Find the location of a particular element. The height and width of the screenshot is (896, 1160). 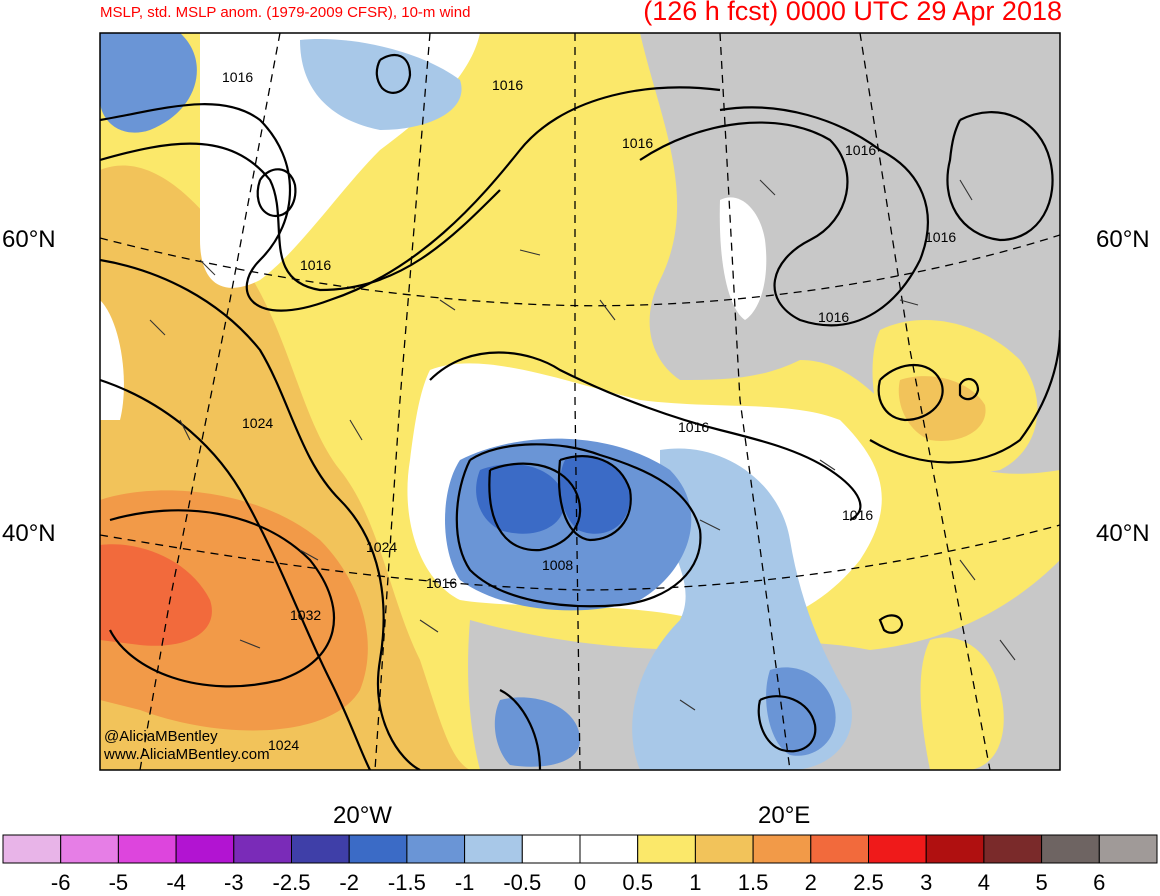

colorbar-tick-label: 6 is located at coordinates (1099, 882).